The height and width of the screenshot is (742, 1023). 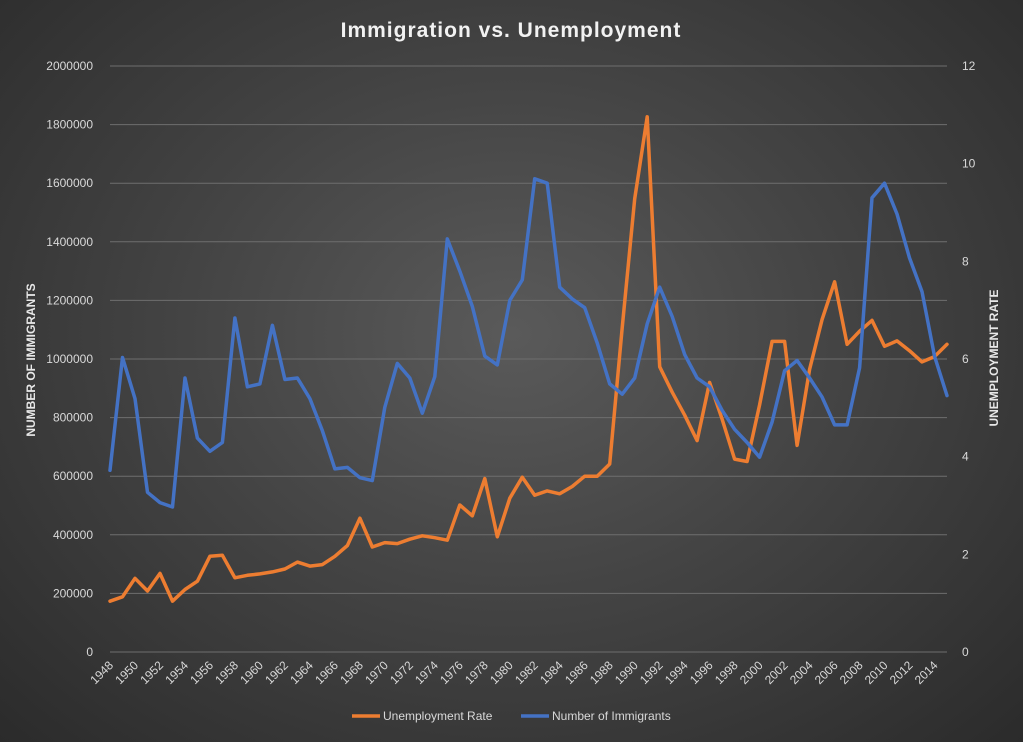 What do you see at coordinates (965, 457) in the screenshot?
I see `y-right-tick-label: 4` at bounding box center [965, 457].